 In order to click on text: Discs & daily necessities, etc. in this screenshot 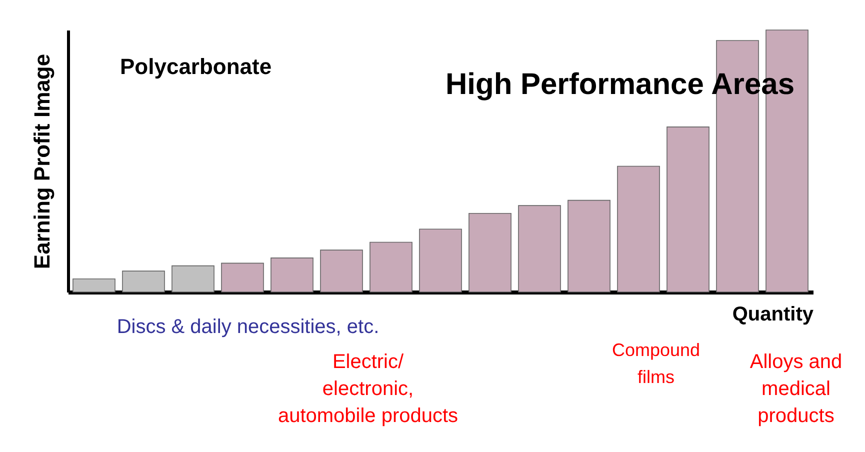, I will do `click(248, 327)`.